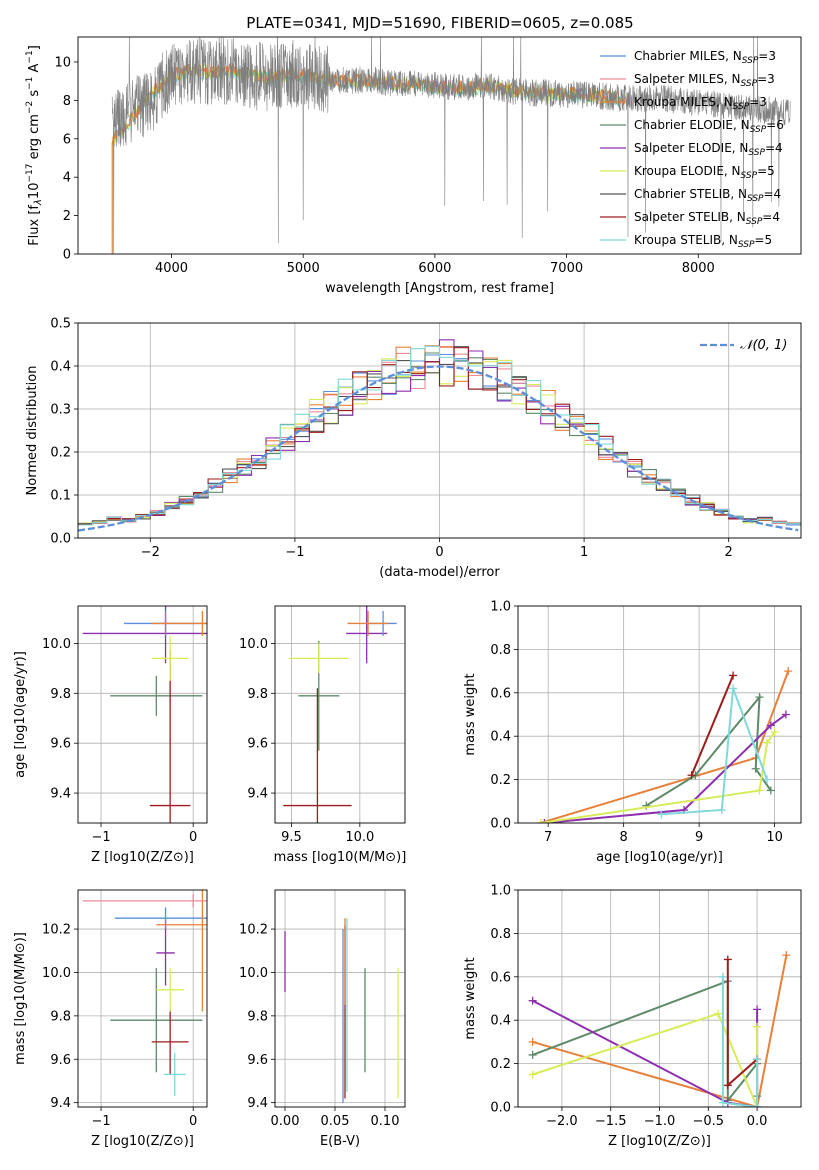  What do you see at coordinates (438, 448) in the screenshot?
I see `normal-curve` at bounding box center [438, 448].